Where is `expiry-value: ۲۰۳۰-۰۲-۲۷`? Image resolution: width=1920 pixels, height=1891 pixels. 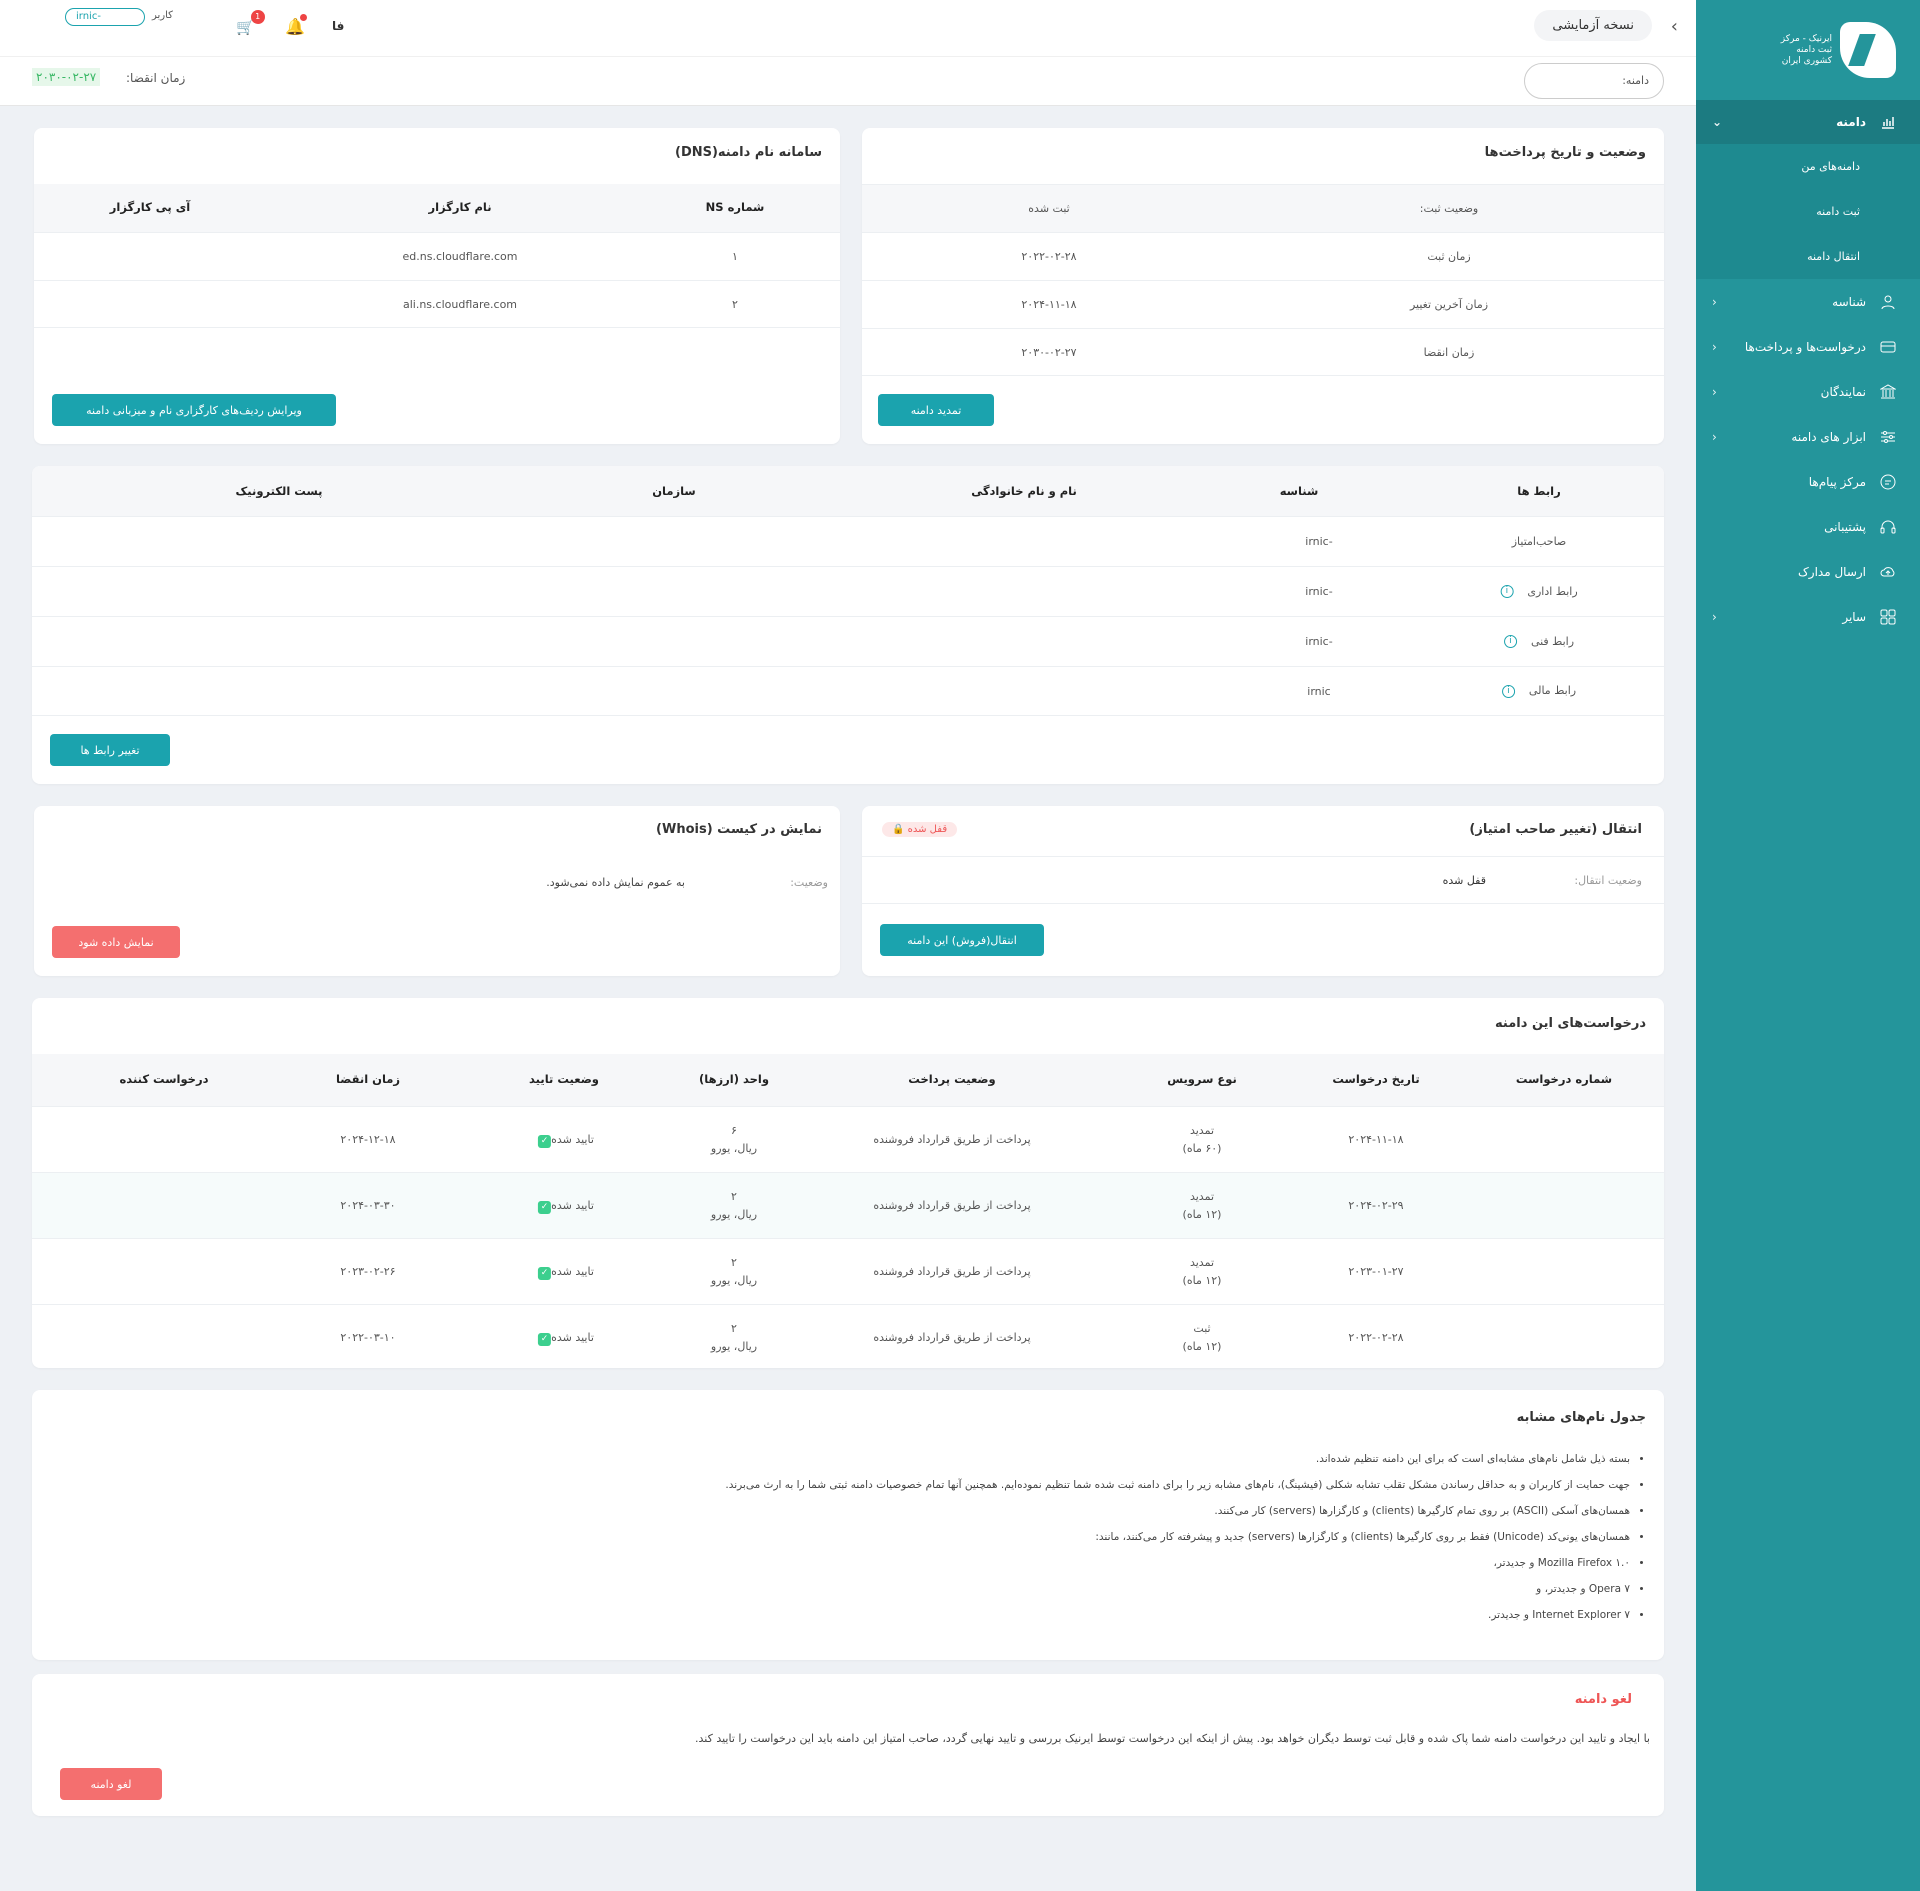 expiry-value: ۲۰۳۰-۰۲-۲۷ is located at coordinates (66, 77).